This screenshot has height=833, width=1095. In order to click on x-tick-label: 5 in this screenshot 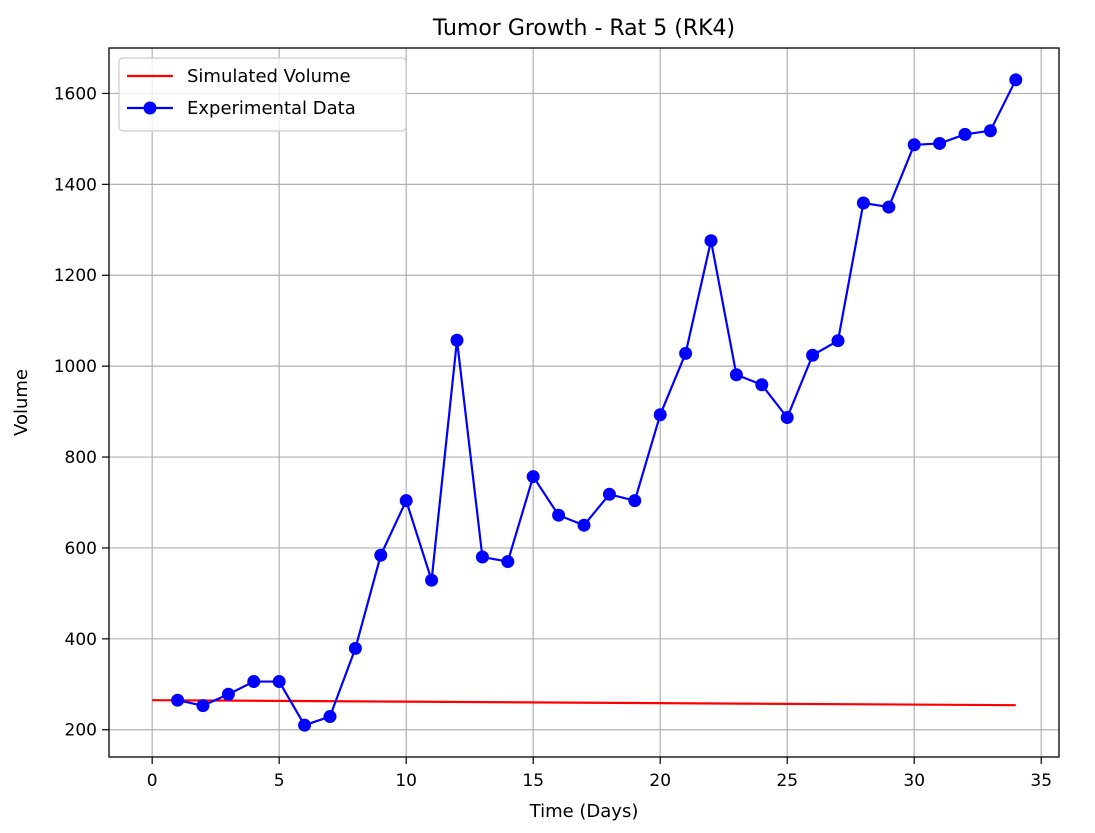, I will do `click(279, 781)`.